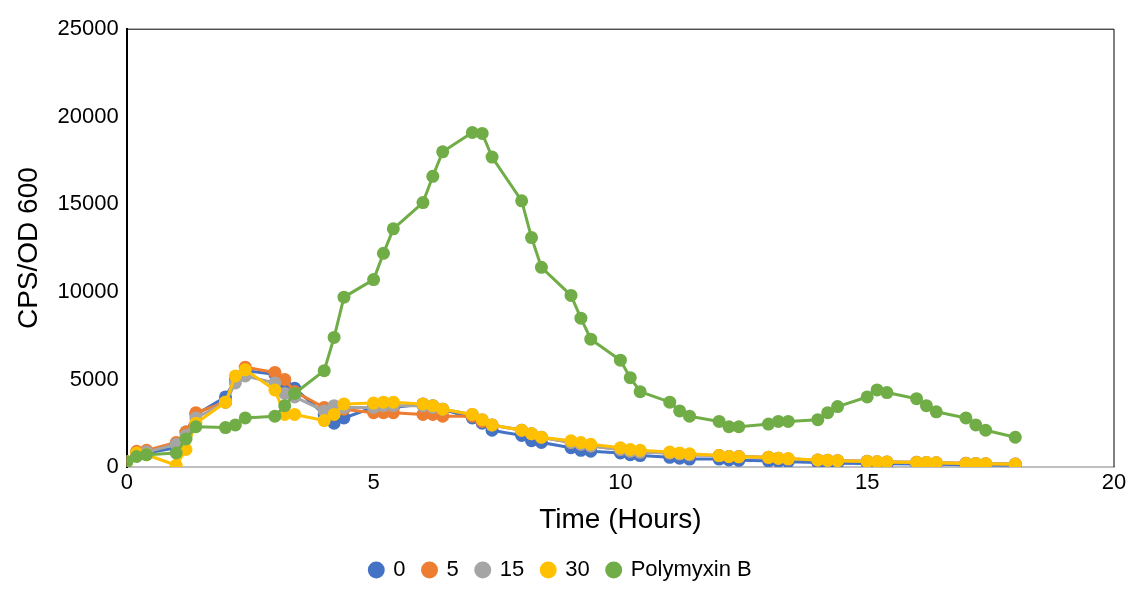  What do you see at coordinates (691, 569) in the screenshot?
I see `legend-label: Polymyxin B` at bounding box center [691, 569].